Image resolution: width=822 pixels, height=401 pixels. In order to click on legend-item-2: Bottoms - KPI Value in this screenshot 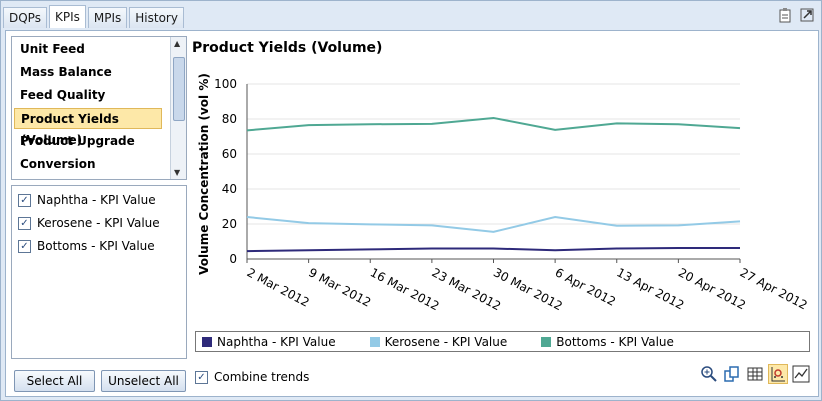, I will do `click(607, 342)`.